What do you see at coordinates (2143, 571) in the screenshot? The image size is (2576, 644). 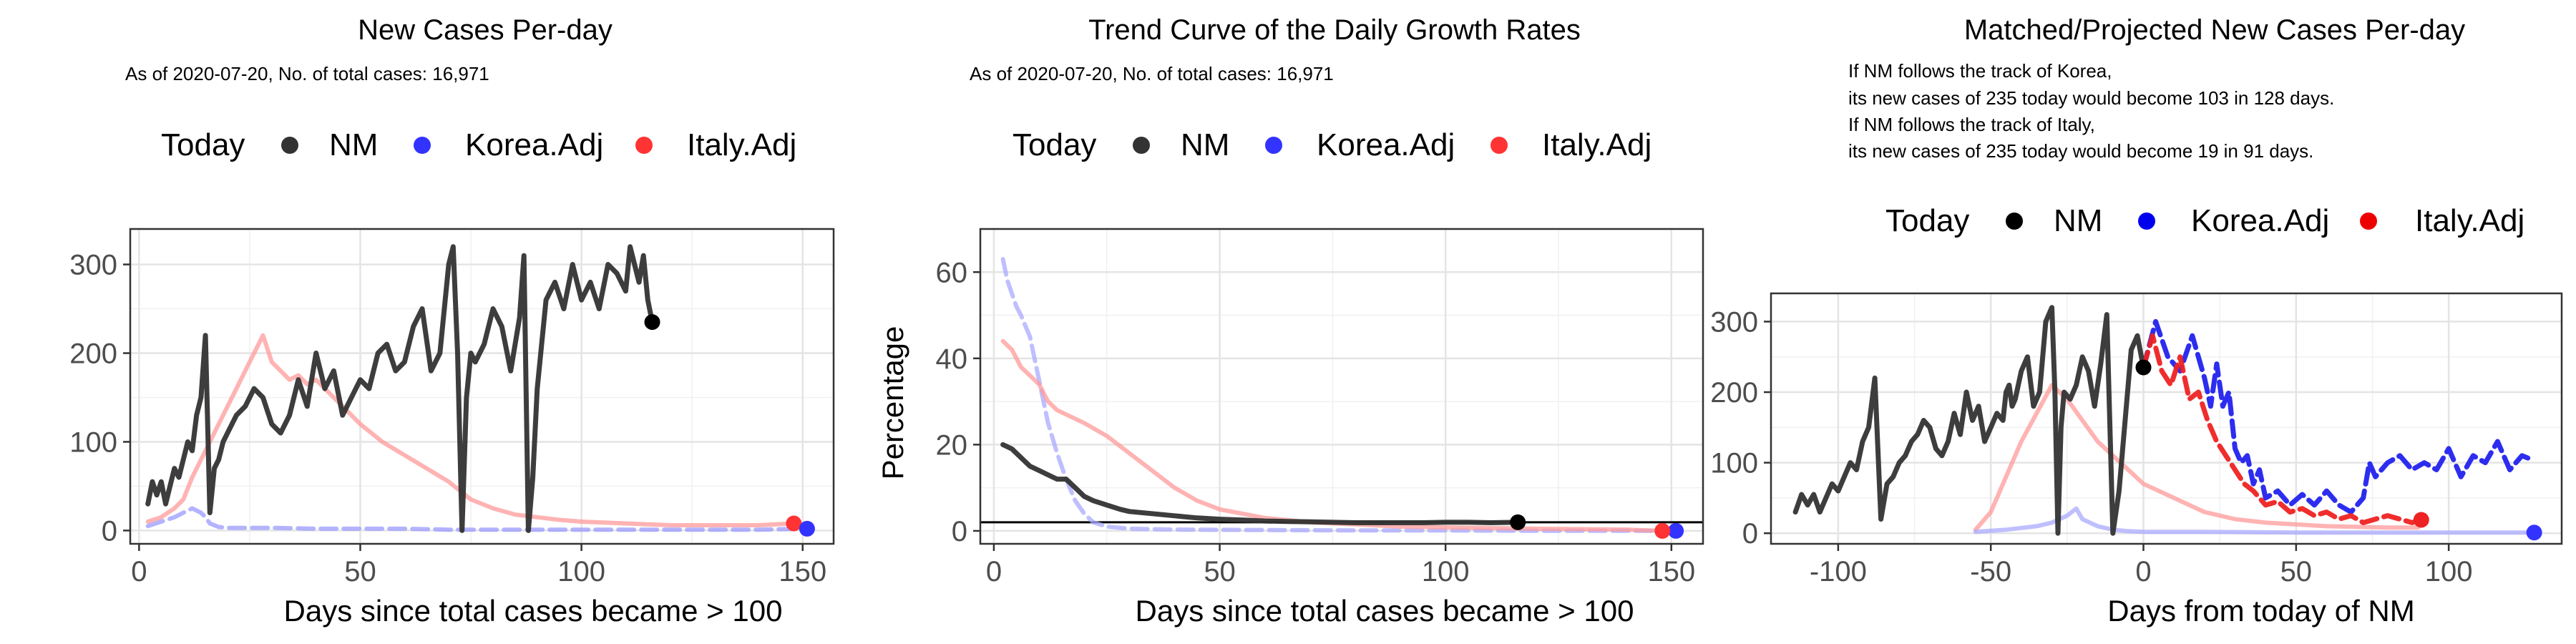 I see `chart3-x-tick-label: 0` at bounding box center [2143, 571].